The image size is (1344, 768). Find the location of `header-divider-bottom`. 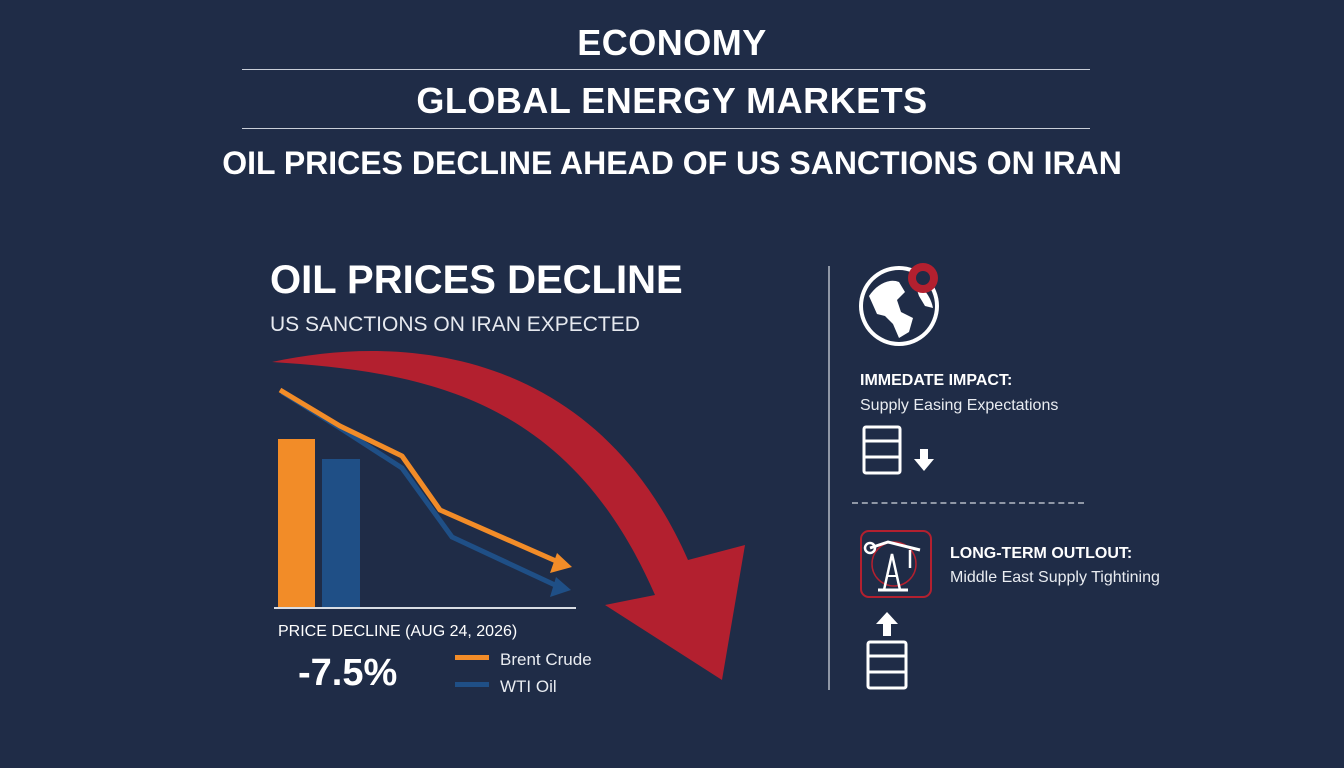

header-divider-bottom is located at coordinates (666, 128).